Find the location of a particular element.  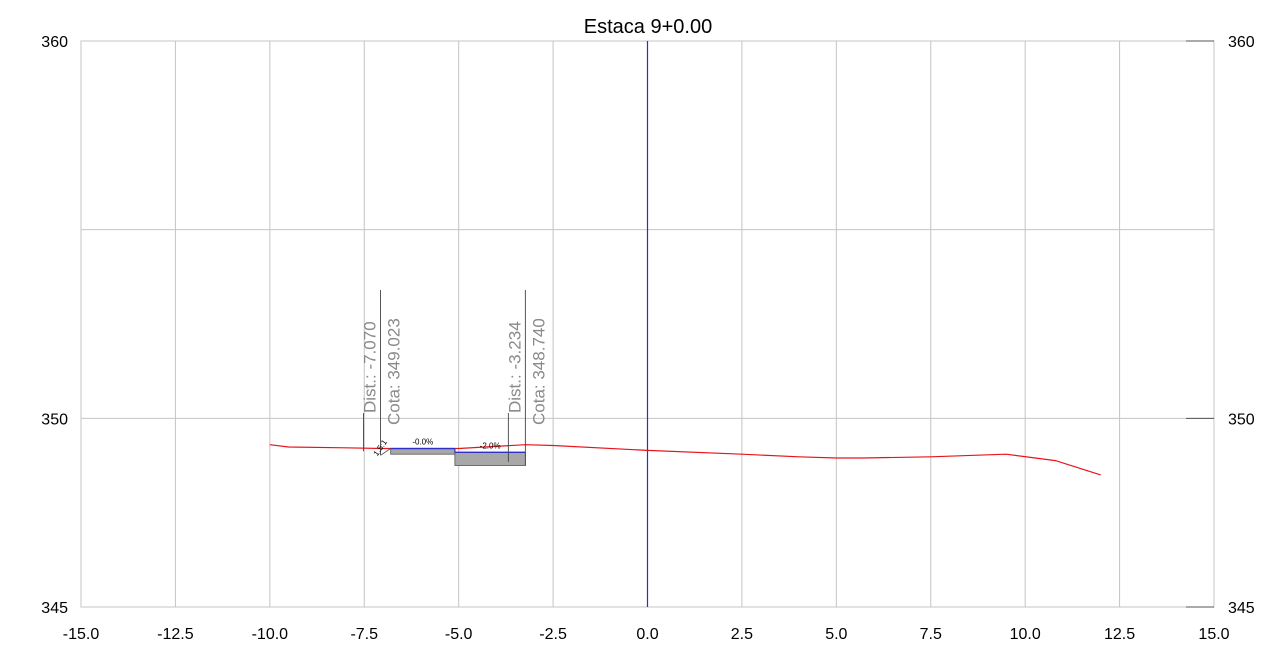

x-tick-label: 5.0 is located at coordinates (836, 634).